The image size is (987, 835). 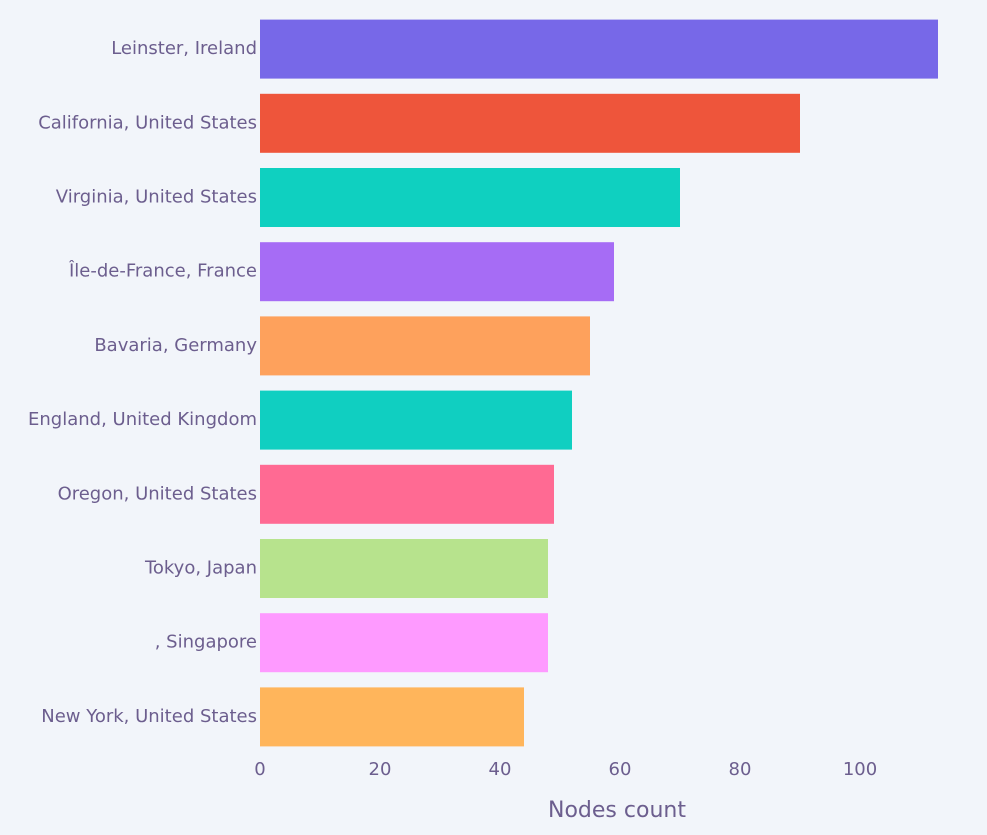 I want to click on x-tick-label: 100, so click(x=860, y=769).